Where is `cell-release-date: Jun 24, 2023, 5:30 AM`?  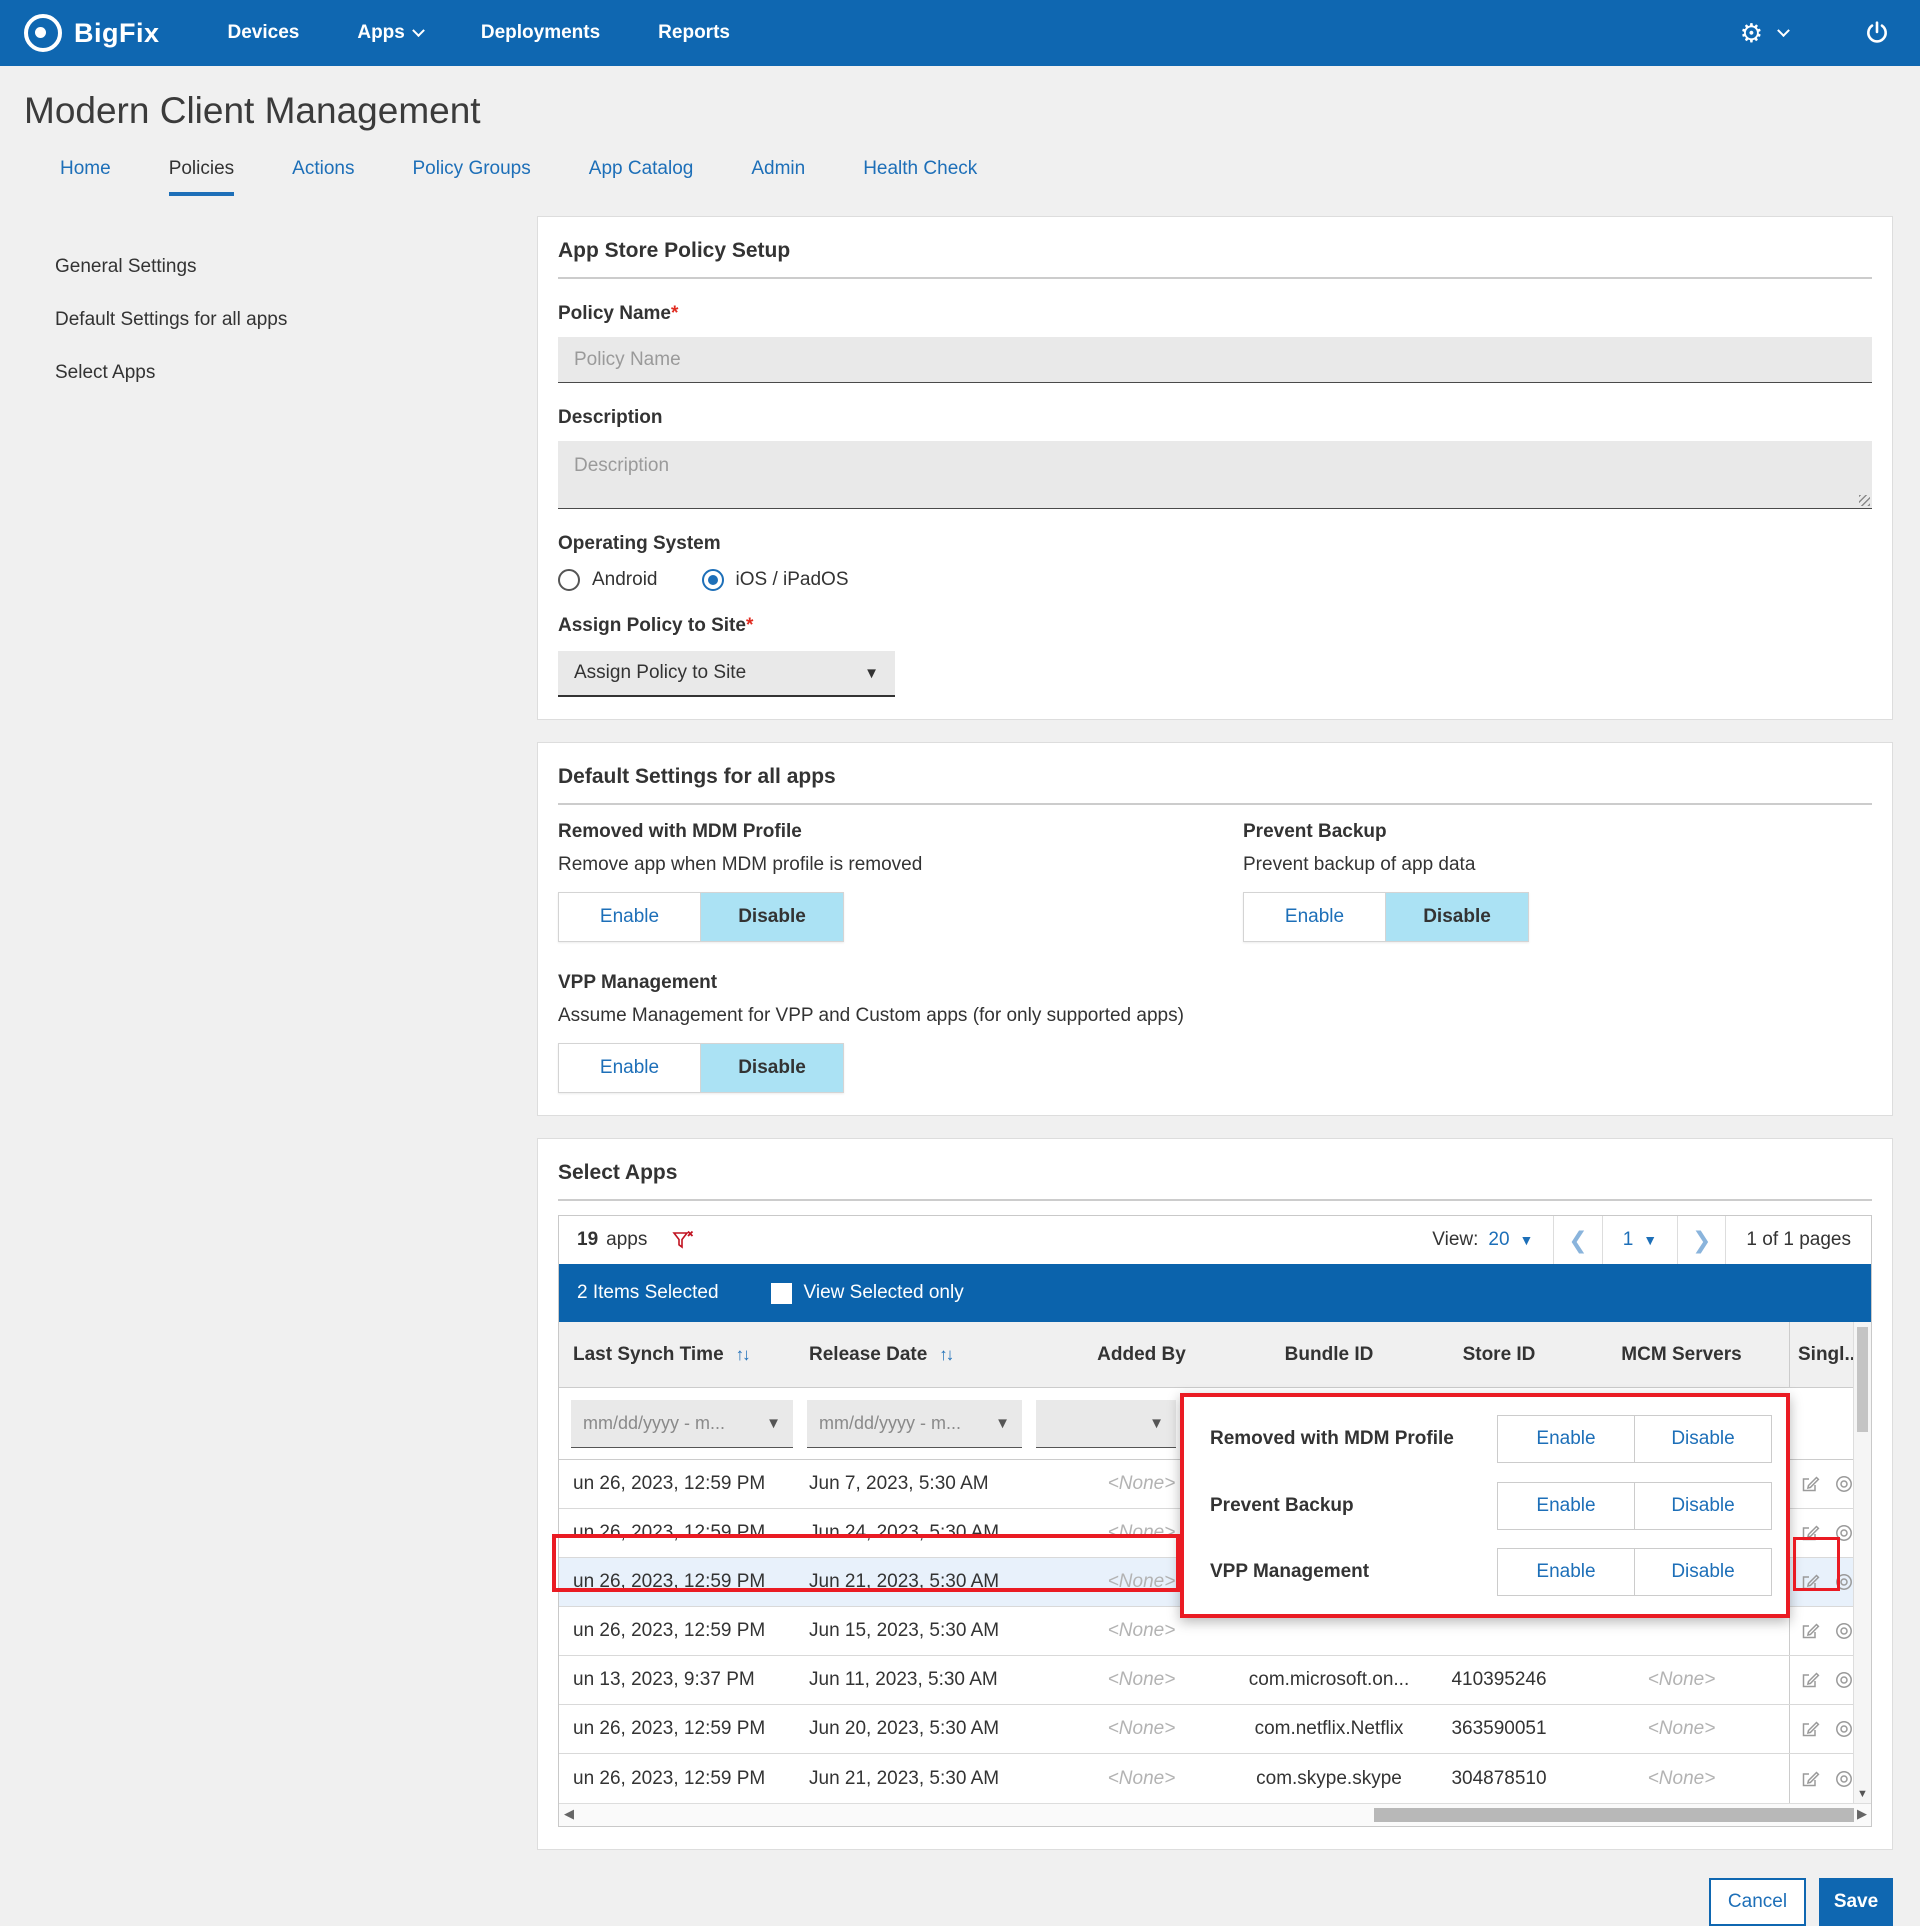
cell-release-date: Jun 24, 2023, 5:30 AM is located at coordinates (904, 1532).